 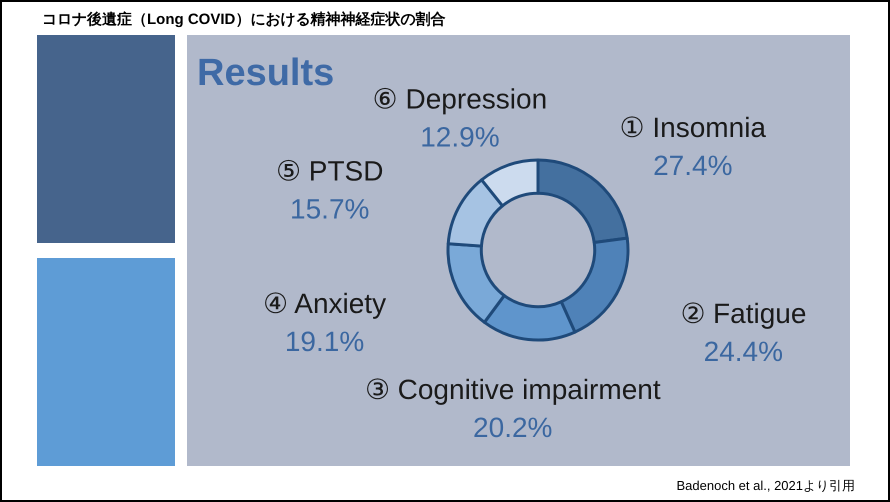 I want to click on data-label: 20.2%, so click(x=512, y=428).